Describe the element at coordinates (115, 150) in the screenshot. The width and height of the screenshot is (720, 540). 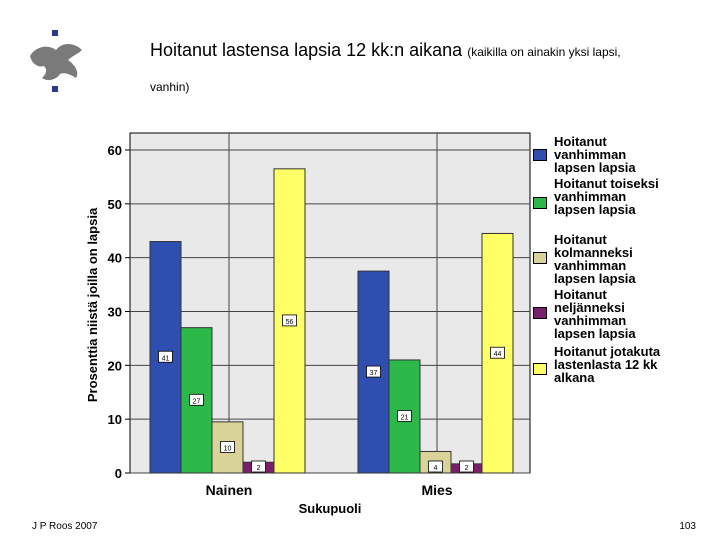
I see `y-tick-label: 60` at that location.